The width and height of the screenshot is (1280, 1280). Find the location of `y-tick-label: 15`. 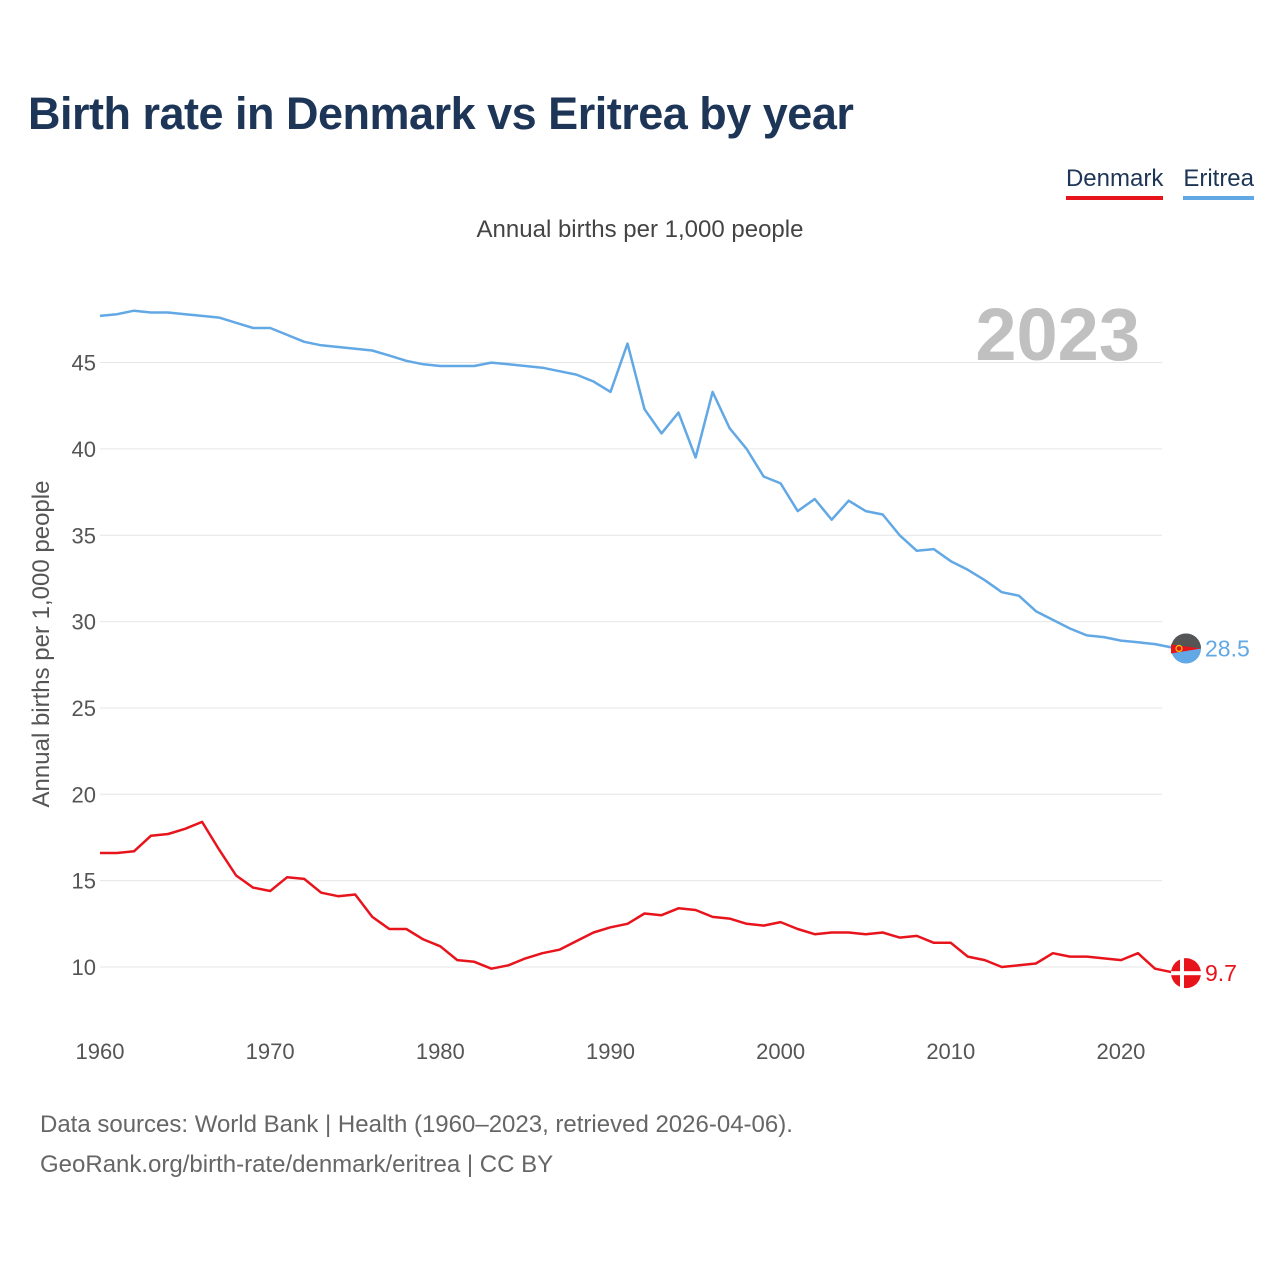

y-tick-label: 15 is located at coordinates (84, 881).